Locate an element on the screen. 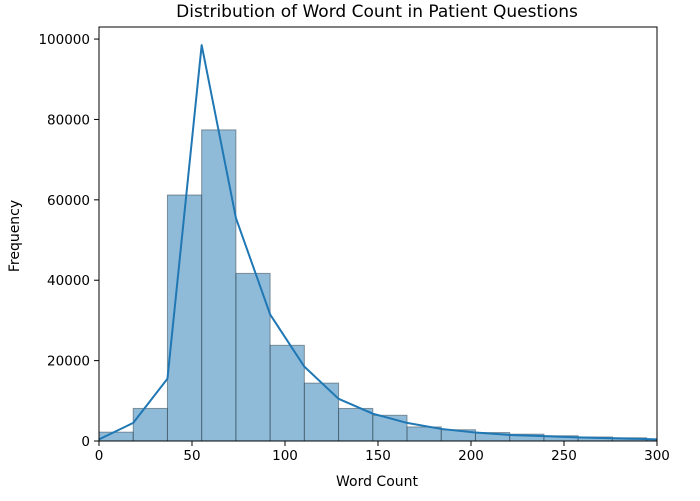  y-tick-label: 40000 is located at coordinates (68, 281).